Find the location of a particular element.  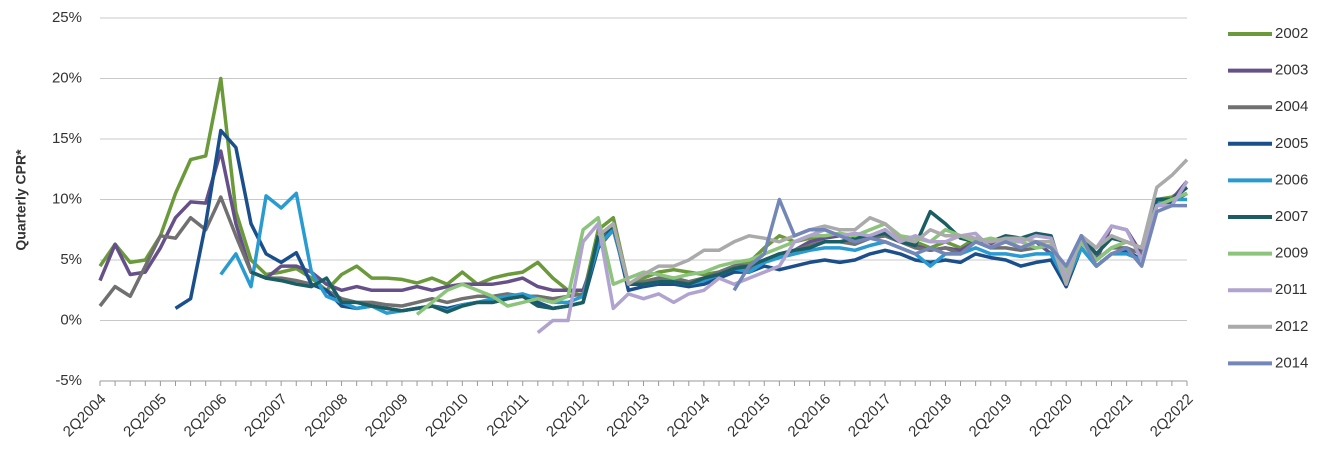

x-tick-label: 2Q2018 is located at coordinates (930, 416).